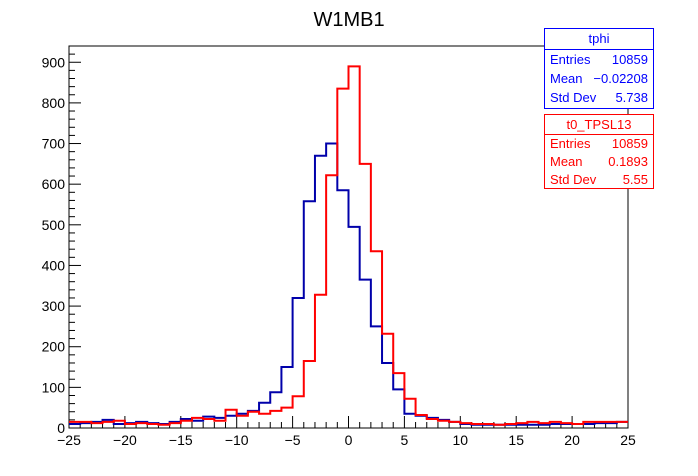  I want to click on x-tick-label: 15, so click(516, 440).